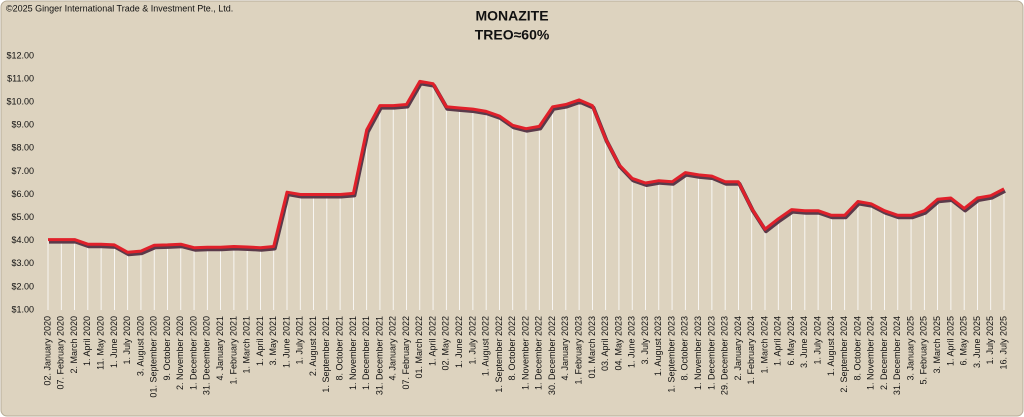  What do you see at coordinates (100, 343) in the screenshot?
I see `x-tick-label: 11. May 2020` at bounding box center [100, 343].